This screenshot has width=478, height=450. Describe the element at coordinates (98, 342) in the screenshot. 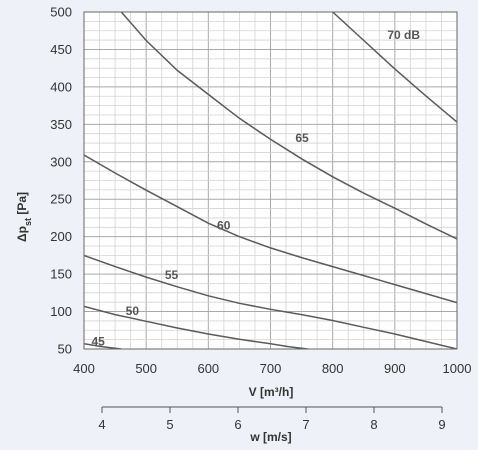

I see `curve-label: 45` at that location.